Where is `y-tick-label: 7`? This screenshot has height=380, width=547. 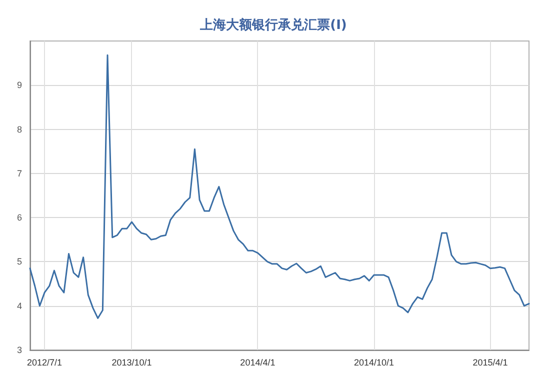 y-tick-label: 7 is located at coordinates (19, 173).